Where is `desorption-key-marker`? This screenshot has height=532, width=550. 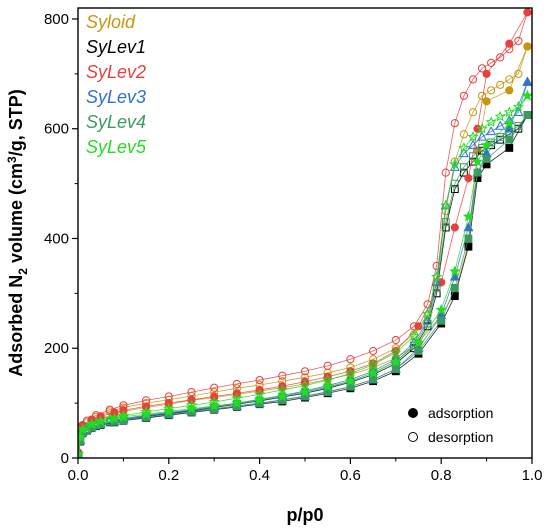
desorption-key-marker is located at coordinates (413, 437).